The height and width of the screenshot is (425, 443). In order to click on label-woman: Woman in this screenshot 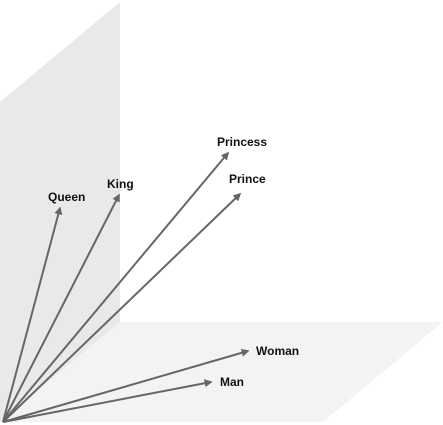, I will do `click(277, 351)`.